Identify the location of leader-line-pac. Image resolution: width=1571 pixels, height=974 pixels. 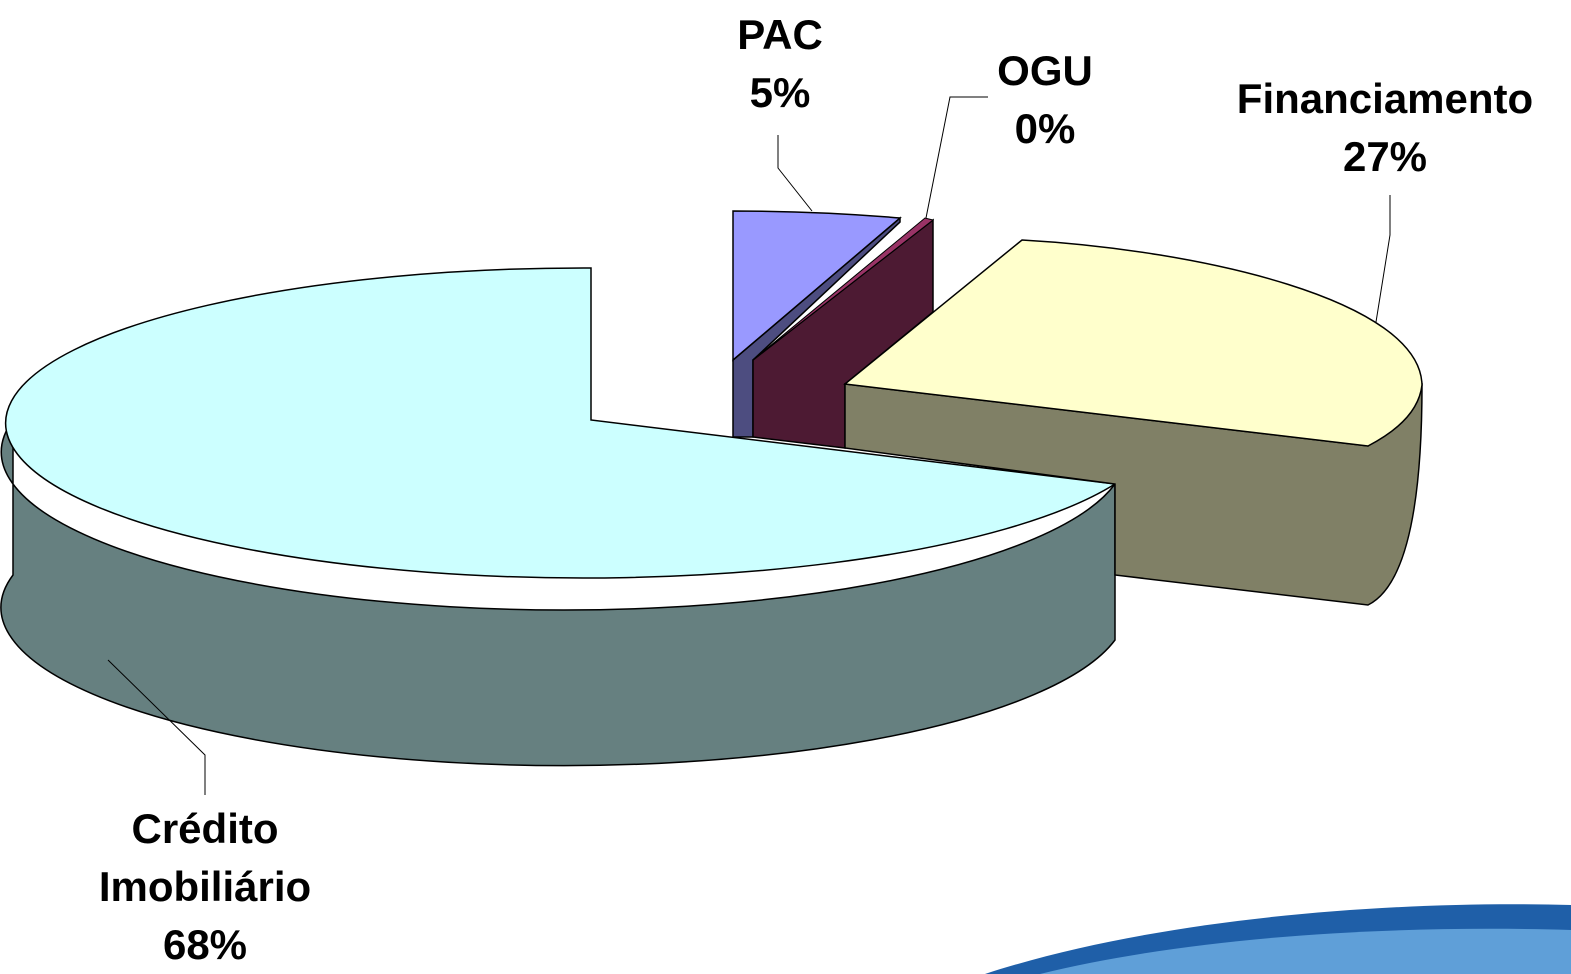
(795, 173).